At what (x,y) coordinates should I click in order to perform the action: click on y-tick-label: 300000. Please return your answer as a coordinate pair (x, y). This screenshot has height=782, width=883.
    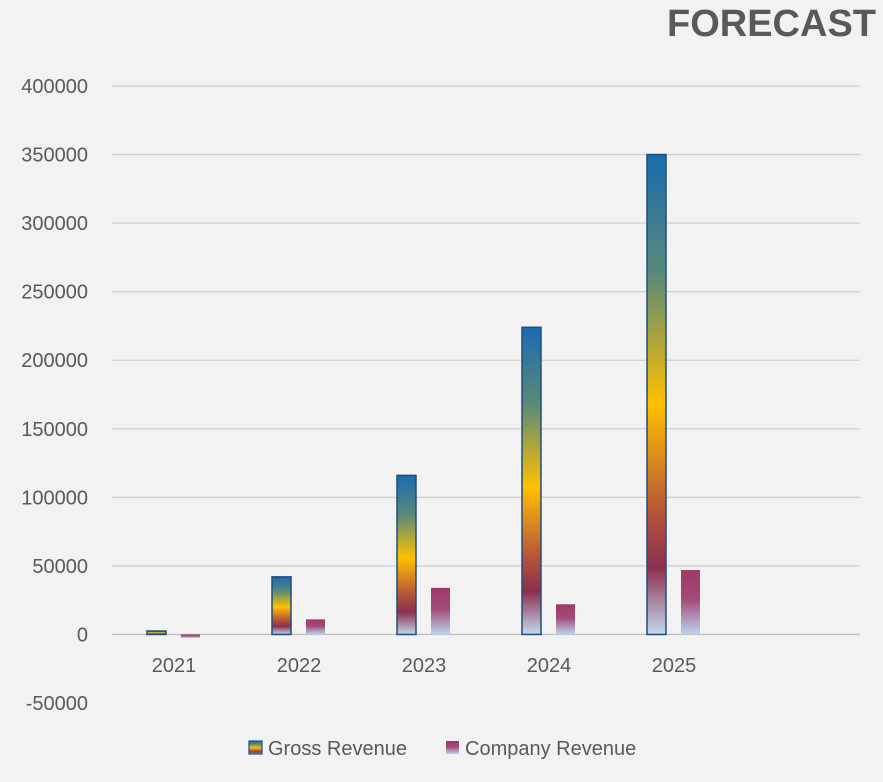
    Looking at the image, I should click on (54, 224).